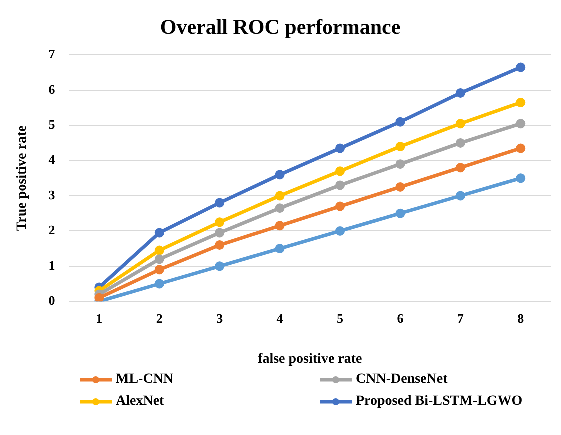  Describe the element at coordinates (22, 179) in the screenshot. I see `y-axis-title: True positive rate` at that location.